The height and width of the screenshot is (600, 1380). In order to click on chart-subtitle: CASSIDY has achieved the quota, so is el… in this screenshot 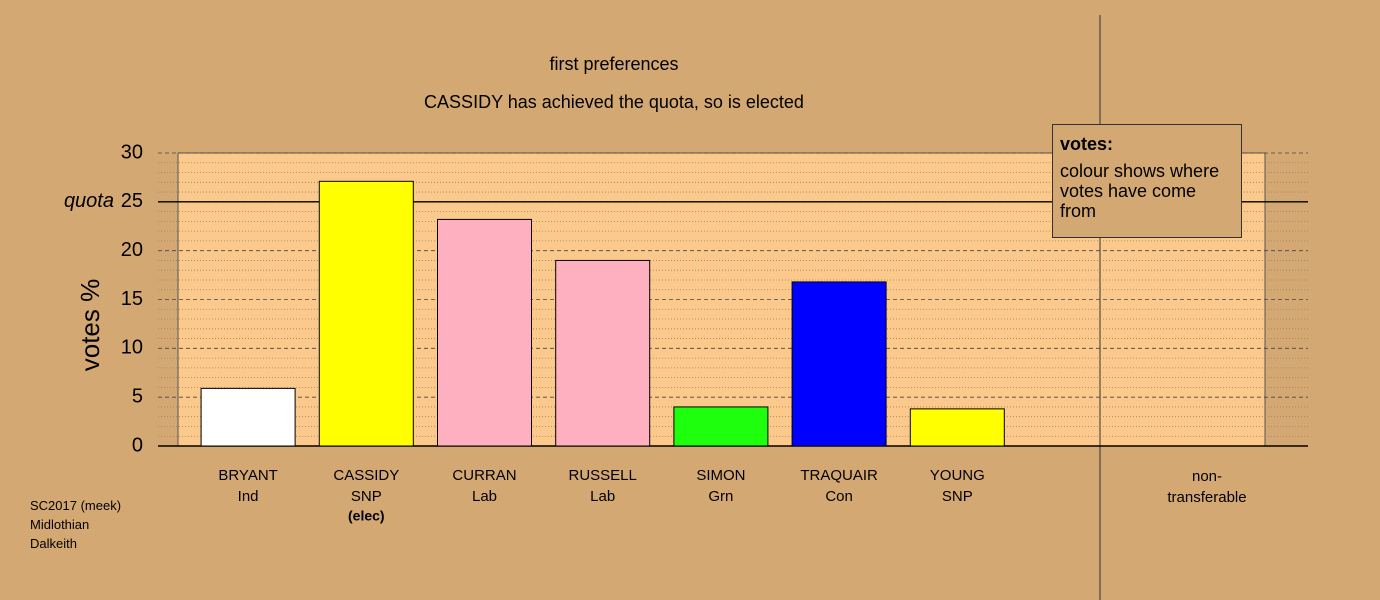, I will do `click(614, 102)`.